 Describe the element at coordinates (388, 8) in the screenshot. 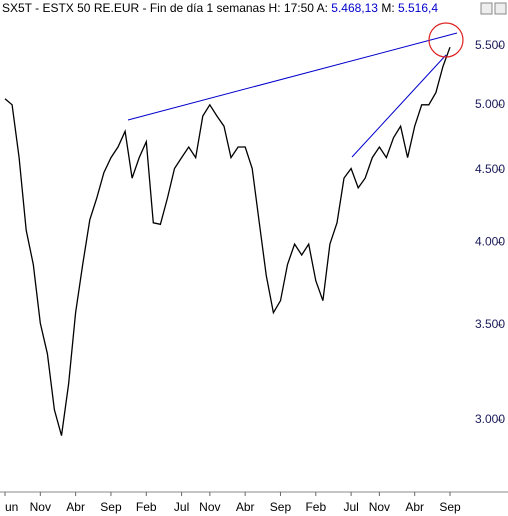

I see `header-max-label: M:` at that location.